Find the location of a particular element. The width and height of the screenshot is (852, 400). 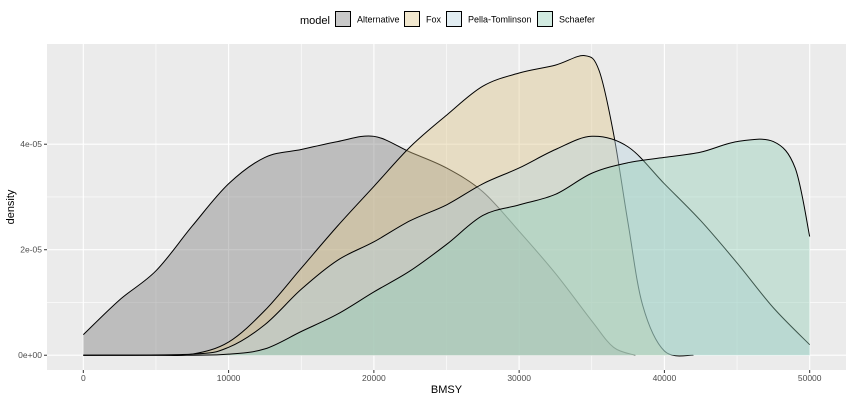

legend-swatch-fox is located at coordinates (412, 19).